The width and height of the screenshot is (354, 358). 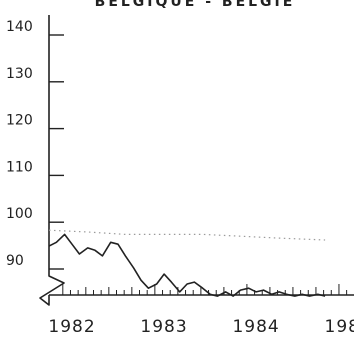 What do you see at coordinates (163, 327) in the screenshot?
I see `x-tick-label-1983: 1983` at bounding box center [163, 327].